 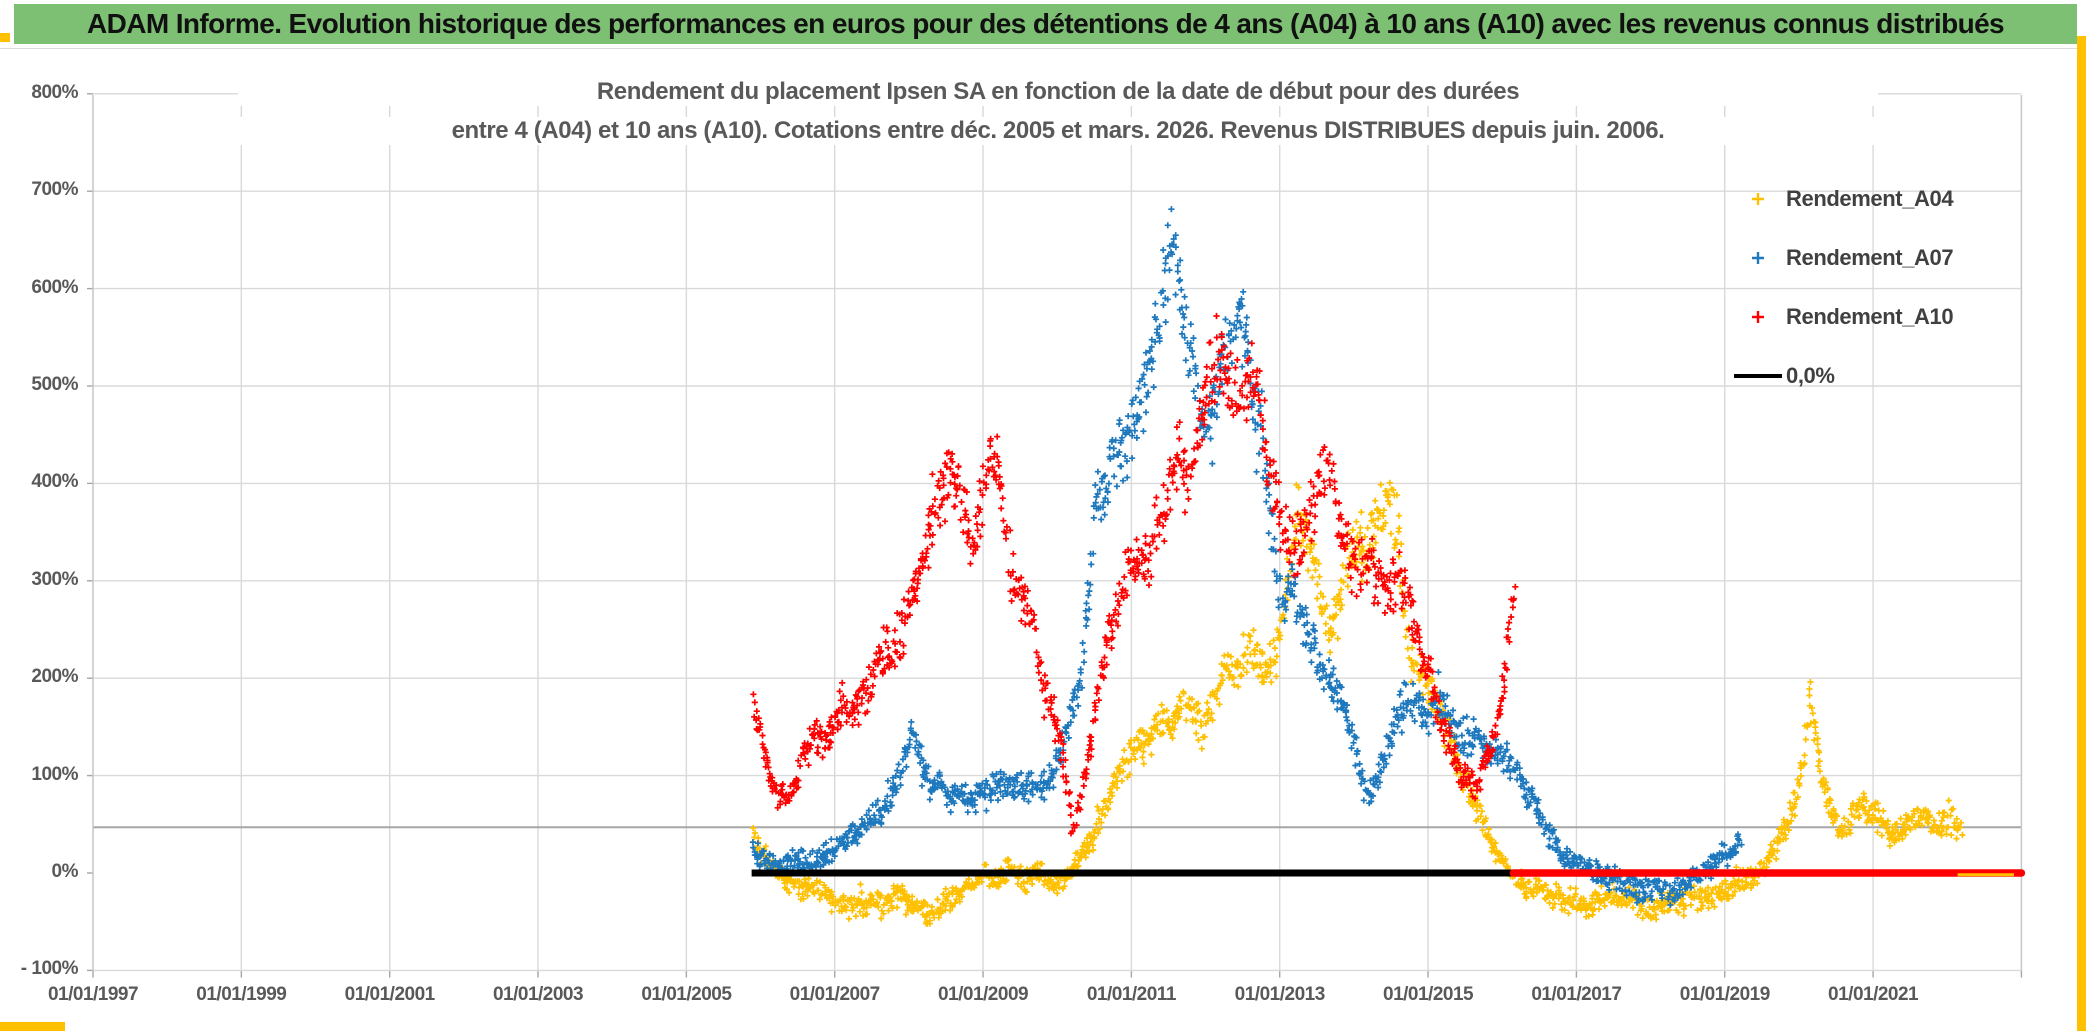 What do you see at coordinates (1873, 994) in the screenshot?
I see `x-axis-label: 01/01/2021` at bounding box center [1873, 994].